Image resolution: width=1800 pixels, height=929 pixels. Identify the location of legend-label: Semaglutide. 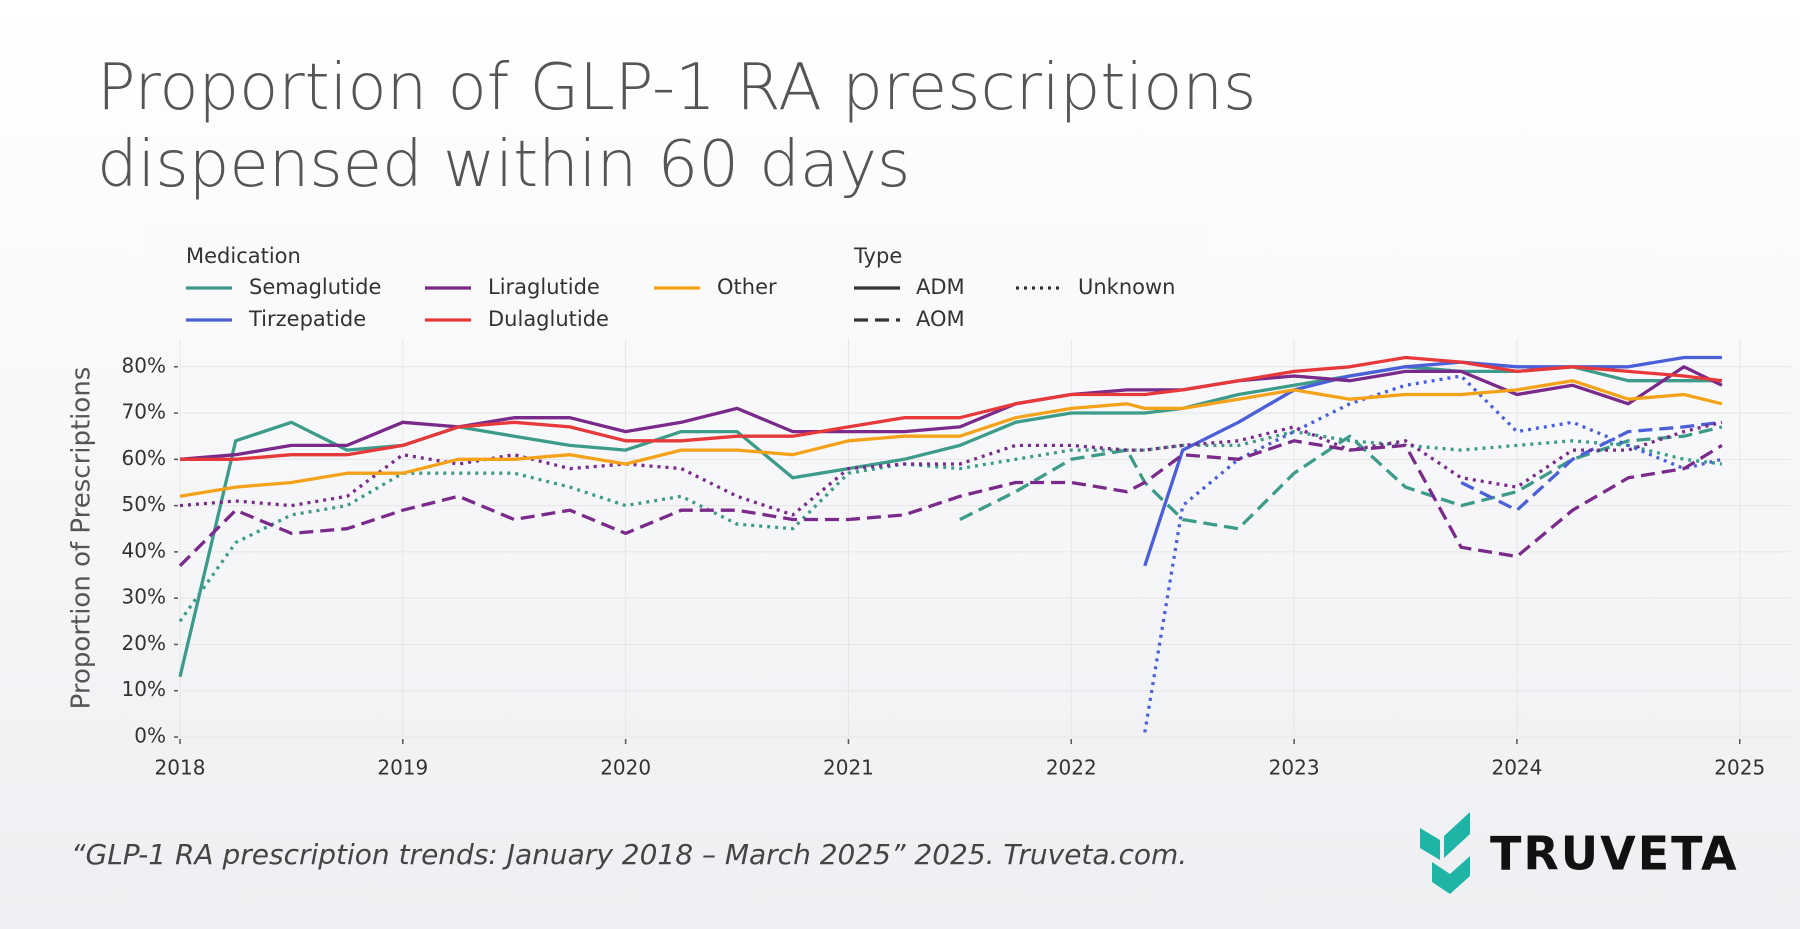
(315, 287).